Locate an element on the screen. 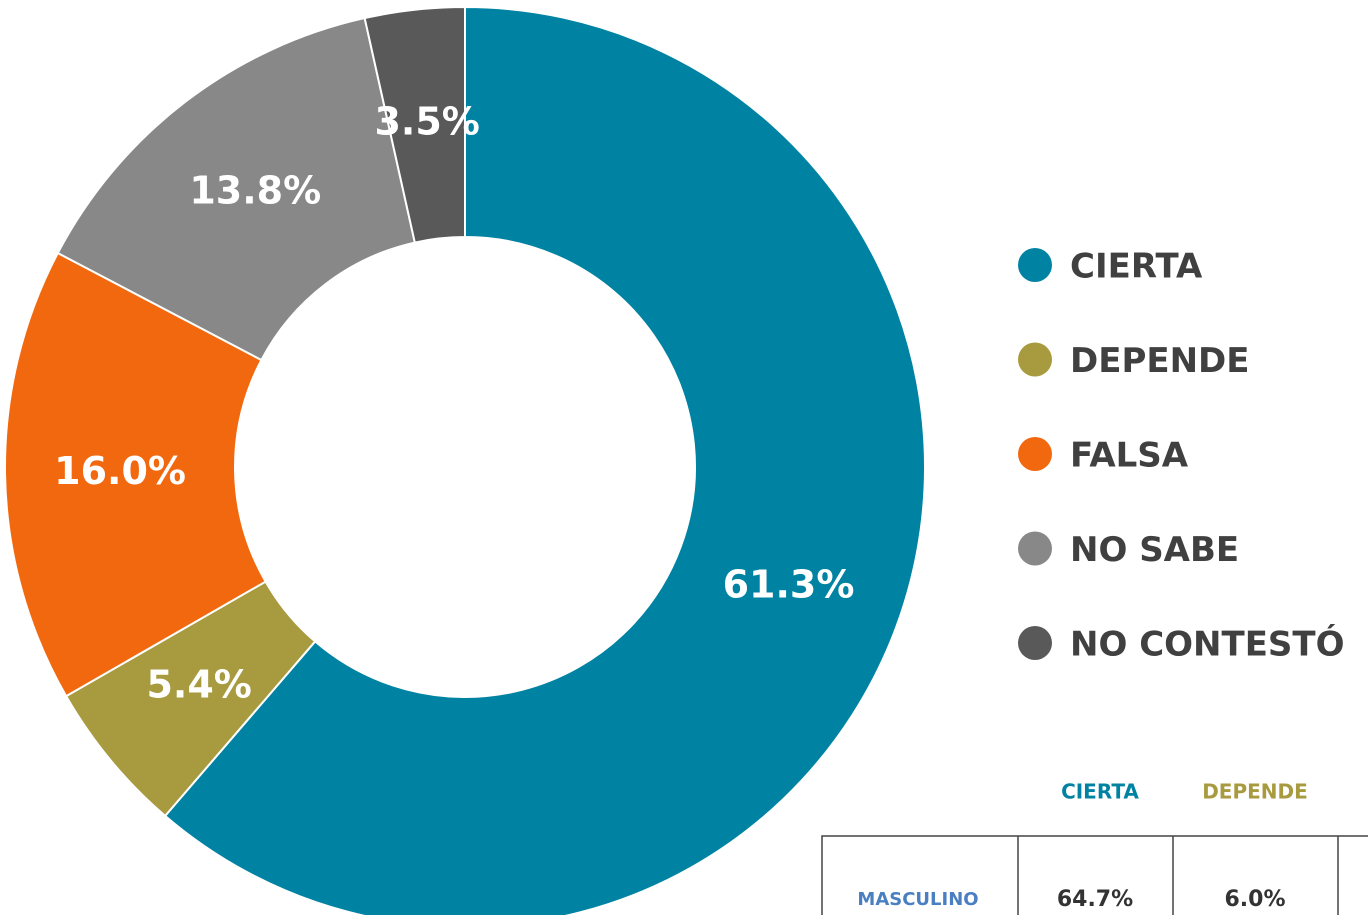 This screenshot has height=915, width=1368. table-header: DEPENDE is located at coordinates (1255, 792).